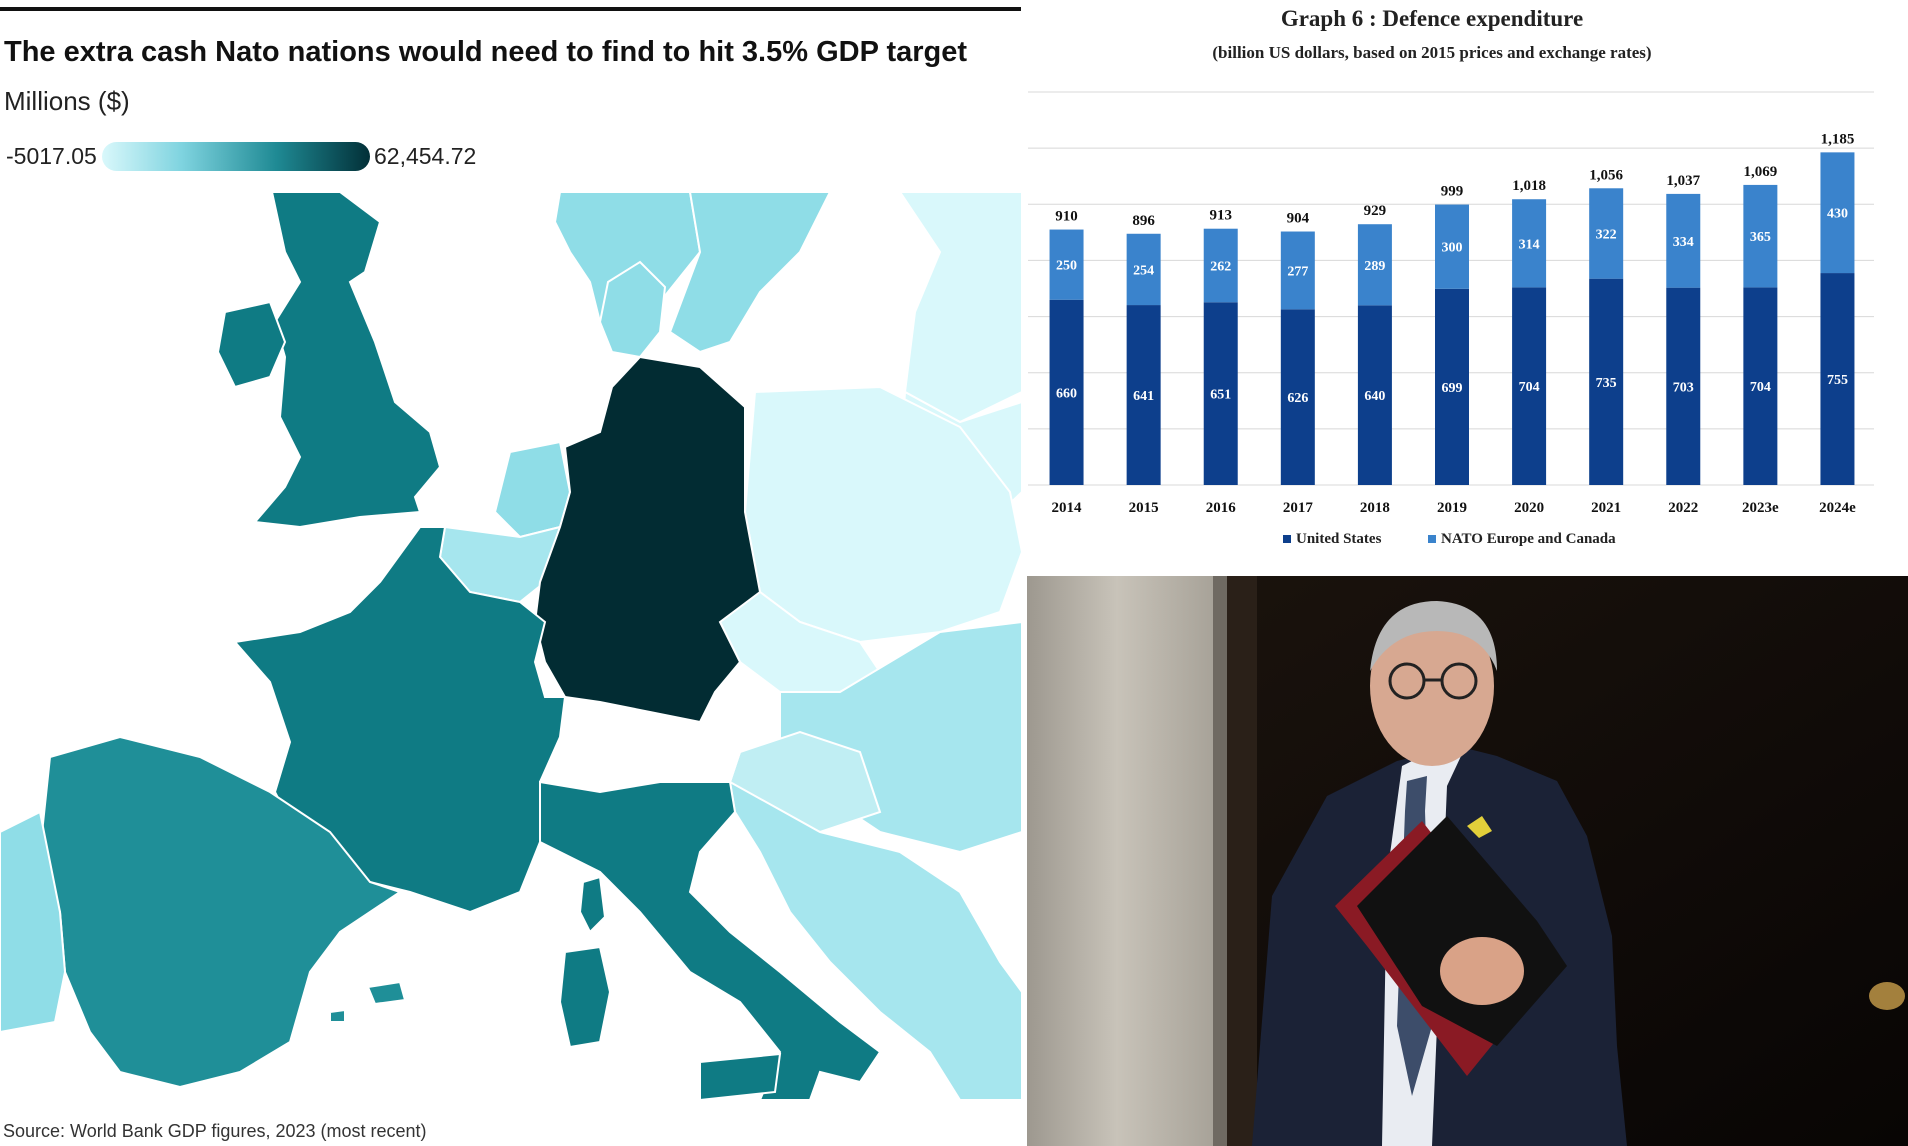 The image size is (1908, 1146). Describe the element at coordinates (386, 993) in the screenshot. I see `map-region-balearics` at that location.